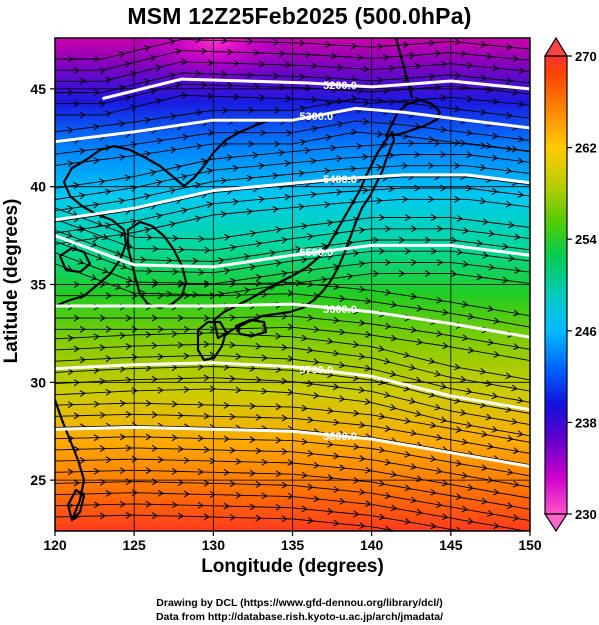 The height and width of the screenshot is (625, 599). I want to click on x-axis-label: Longitude (degrees), so click(292, 566).